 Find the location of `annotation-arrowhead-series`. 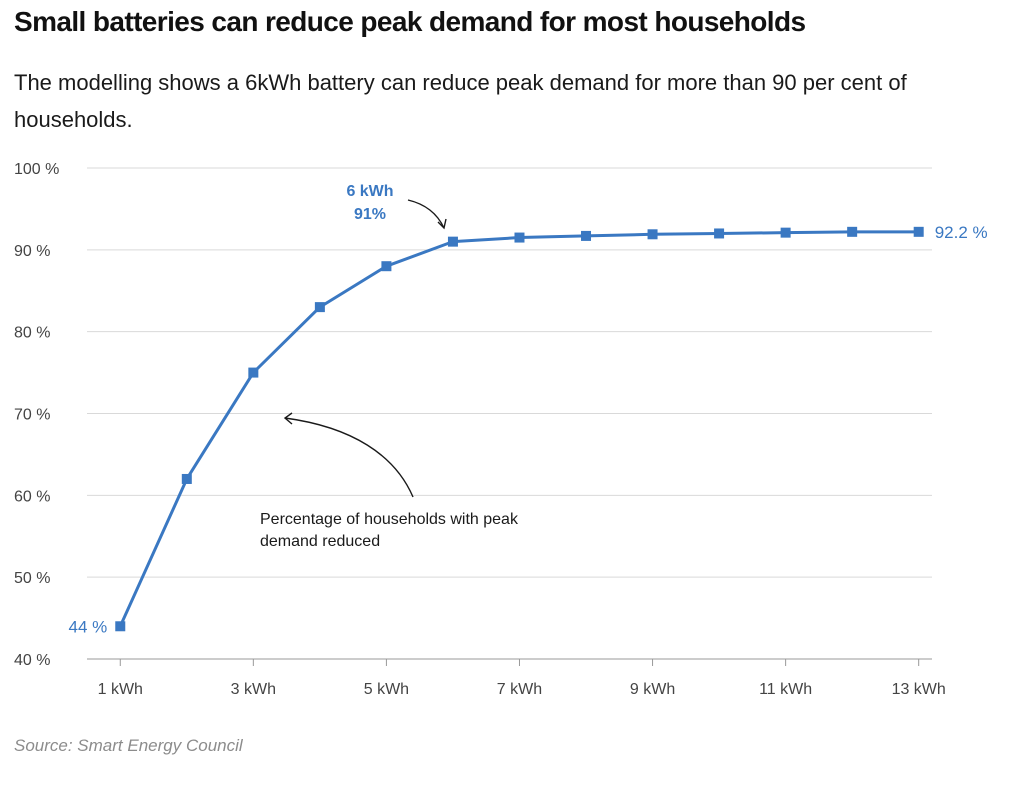

annotation-arrowhead-series is located at coordinates (288, 418).